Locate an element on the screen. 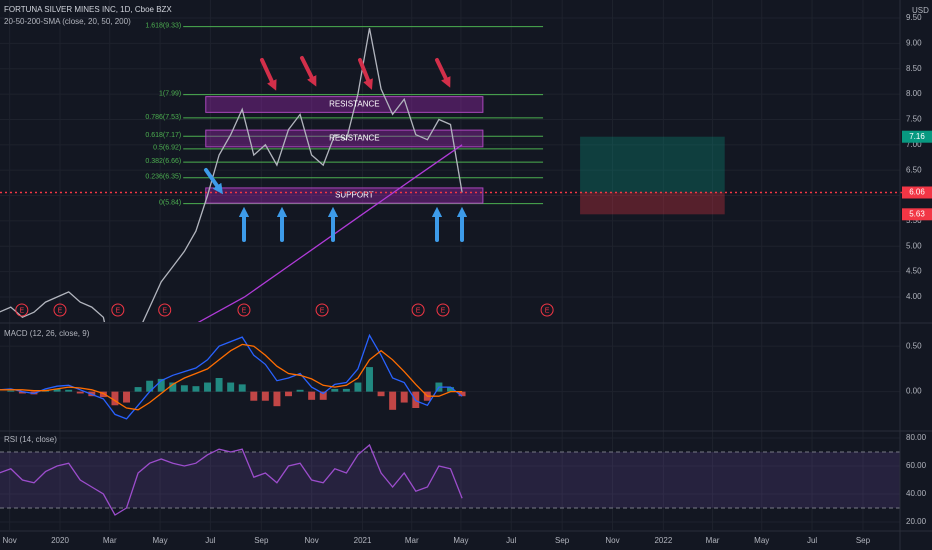 The width and height of the screenshot is (932, 550). fib-label: 0.5(6.92) is located at coordinates (167, 148).